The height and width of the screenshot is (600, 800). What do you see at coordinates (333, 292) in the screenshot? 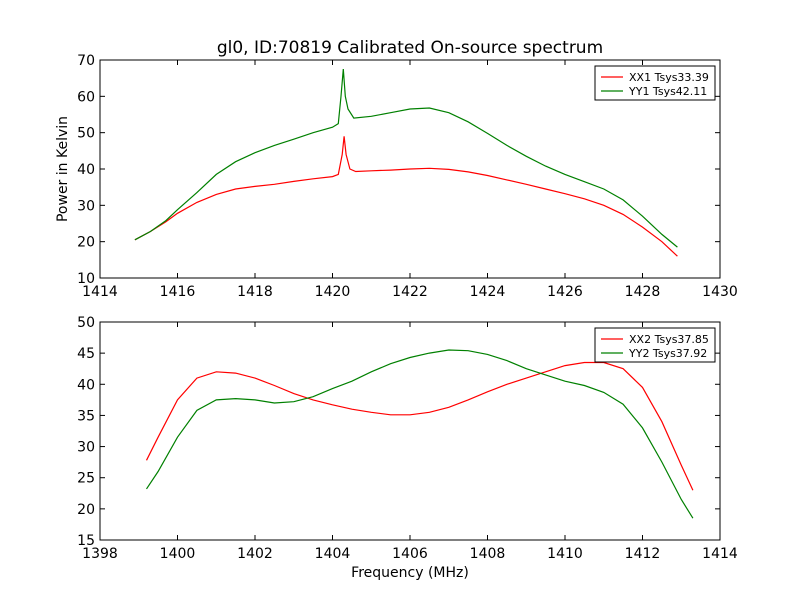
I see `x-tick-label: 1420` at bounding box center [333, 292].